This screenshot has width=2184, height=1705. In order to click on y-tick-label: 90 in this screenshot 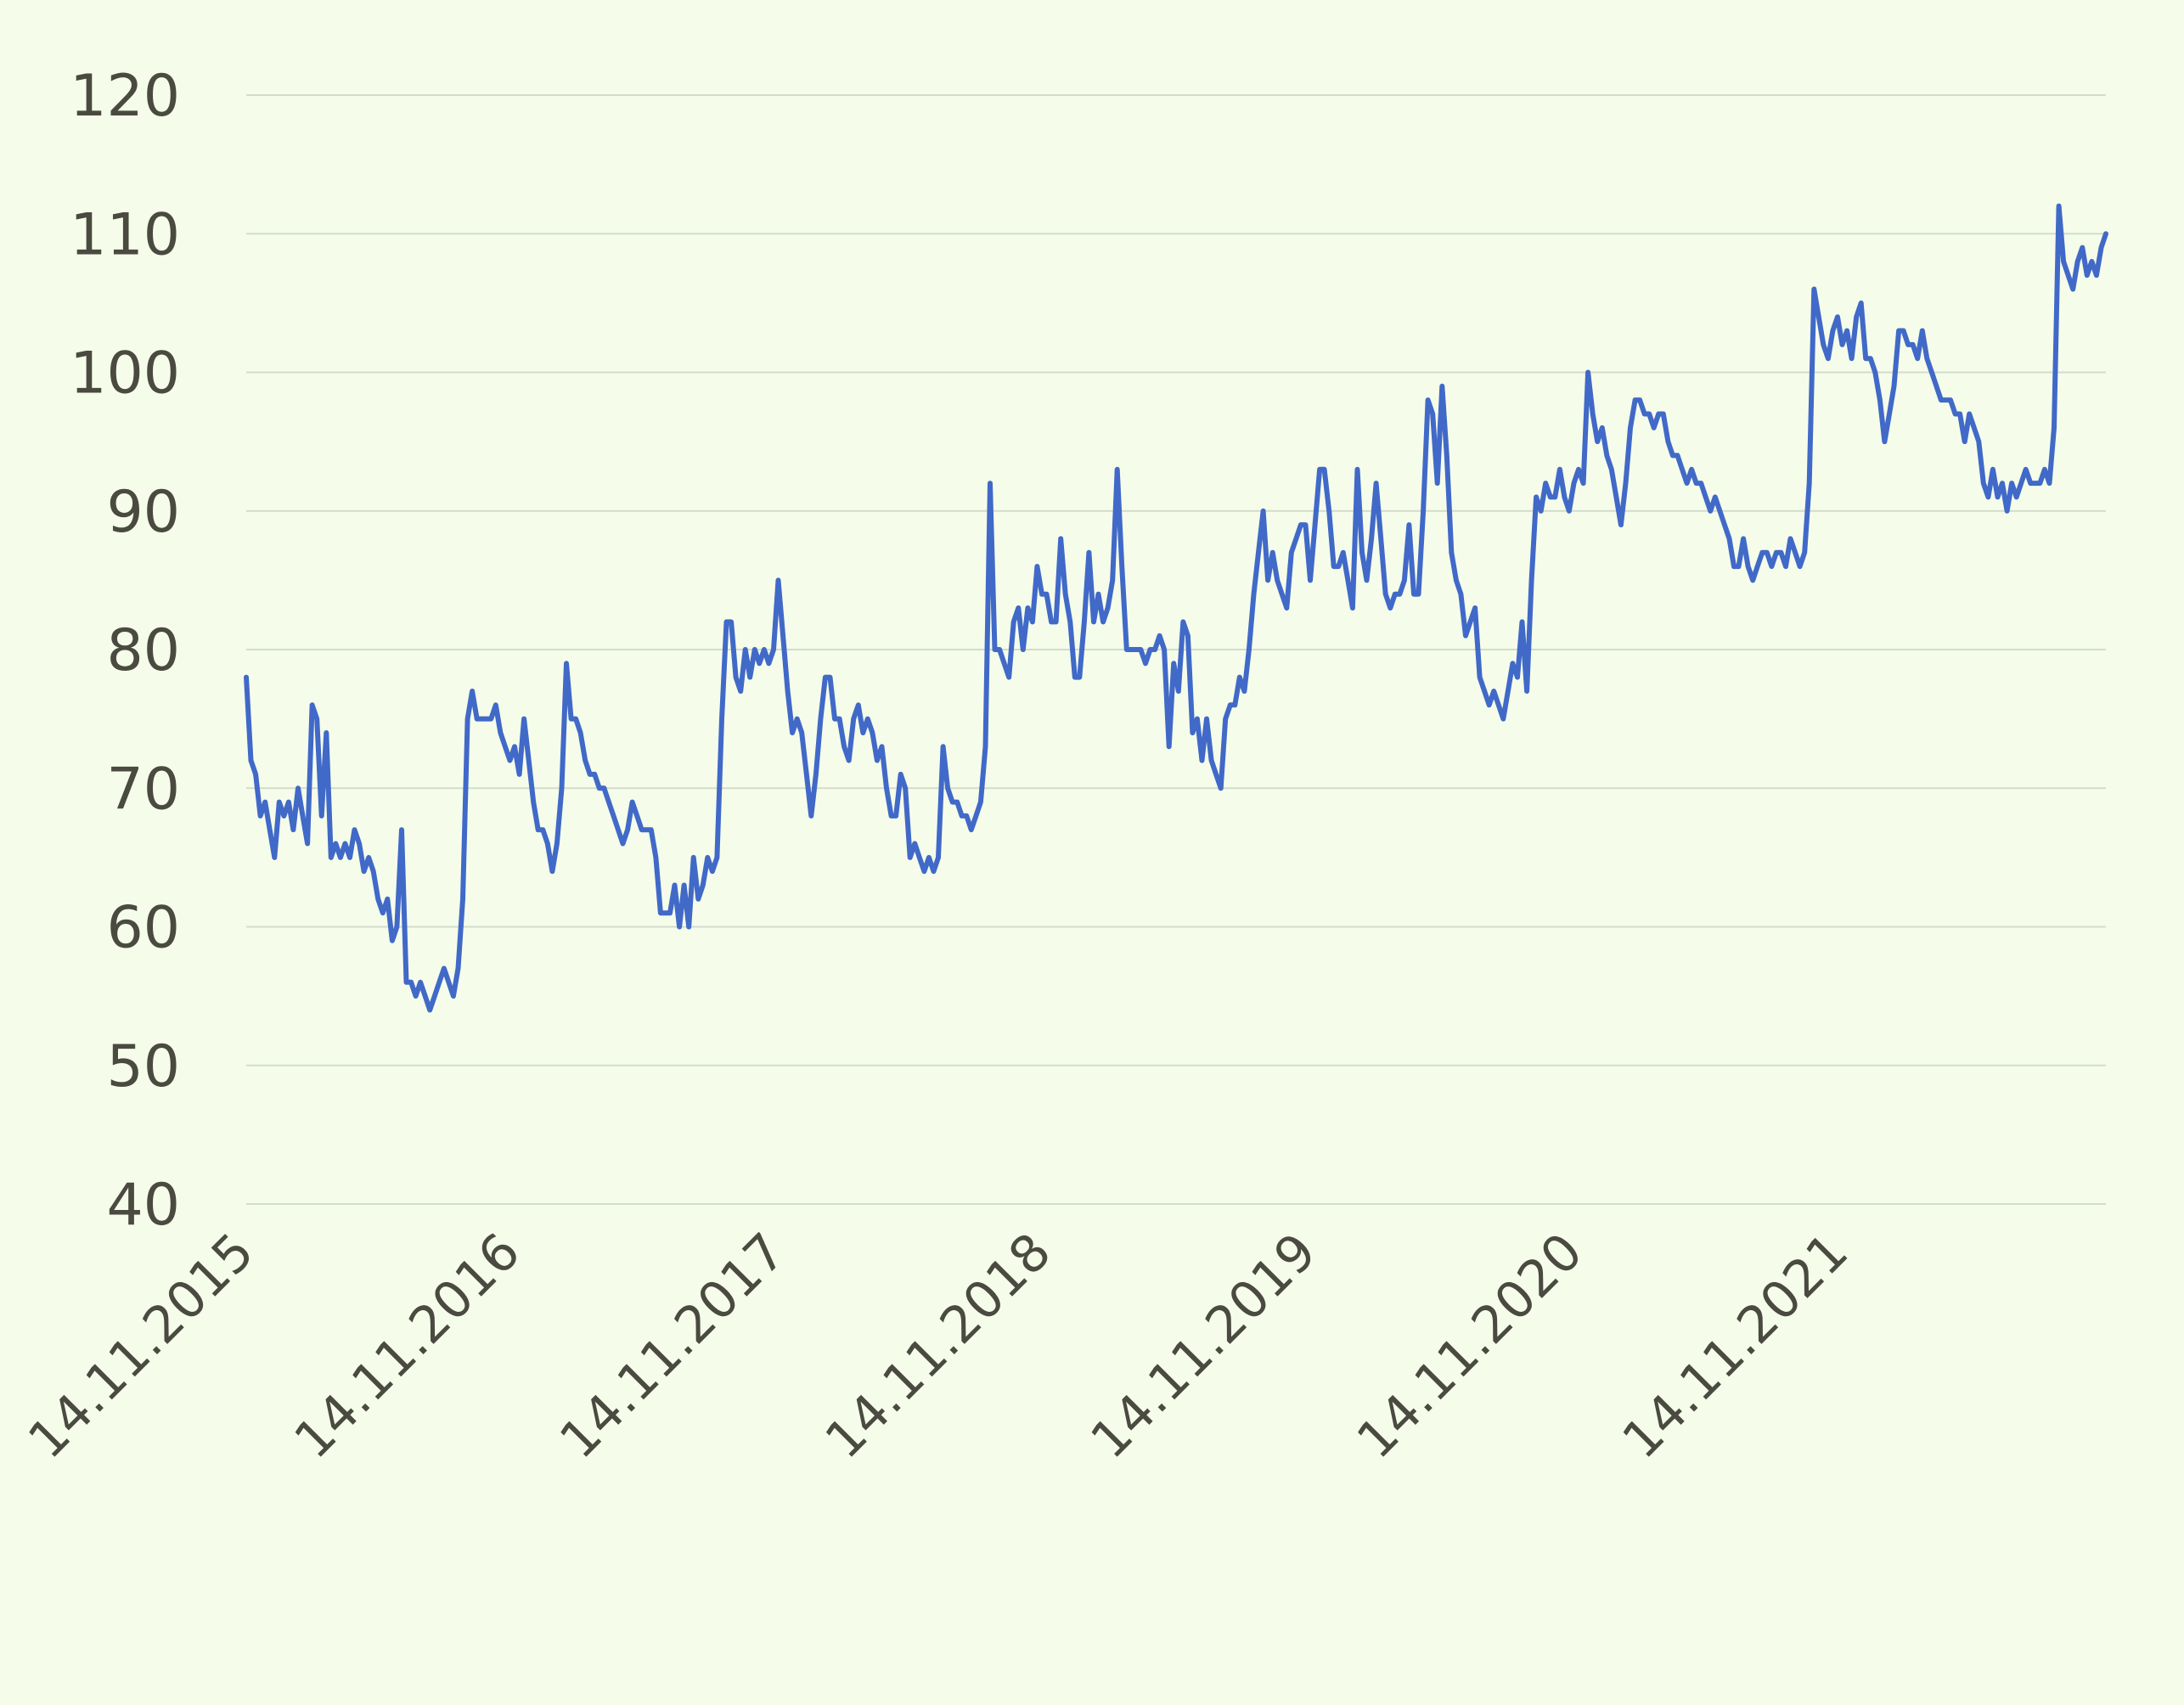, I will do `click(143, 512)`.